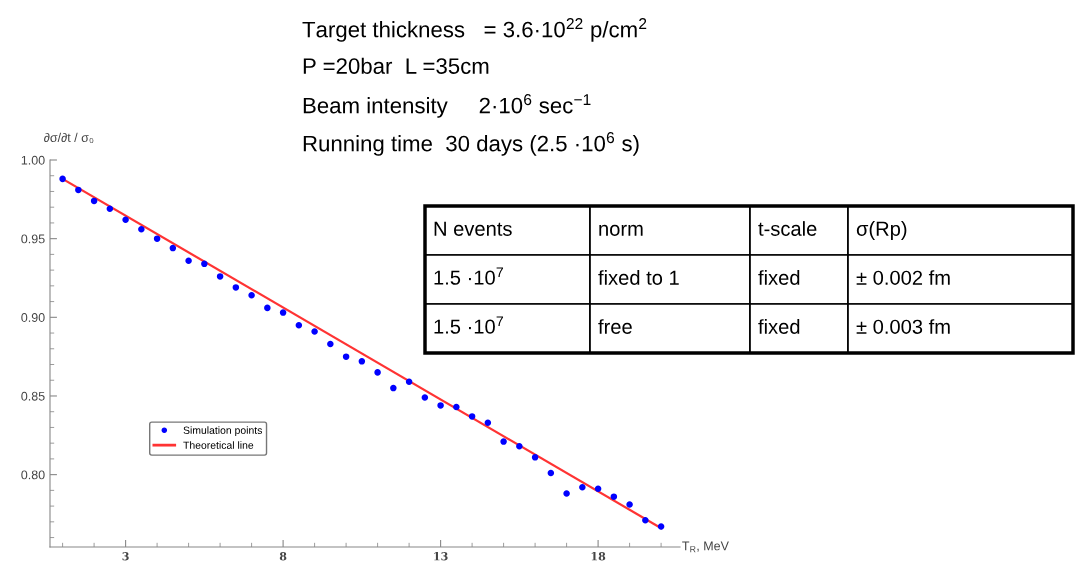 This screenshot has height=566, width=1075. I want to click on x-tick-label: 13, so click(441, 556).